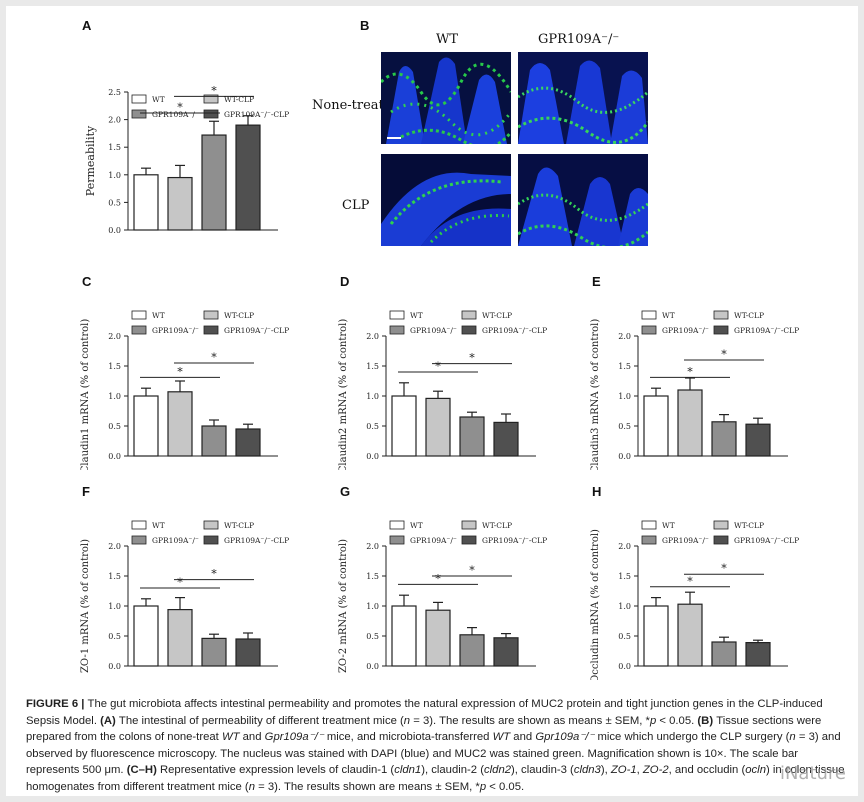 The width and height of the screenshot is (864, 802). Describe the element at coordinates (583, 200) in the screenshot. I see `micrograph-gpr109a-clp` at that location.